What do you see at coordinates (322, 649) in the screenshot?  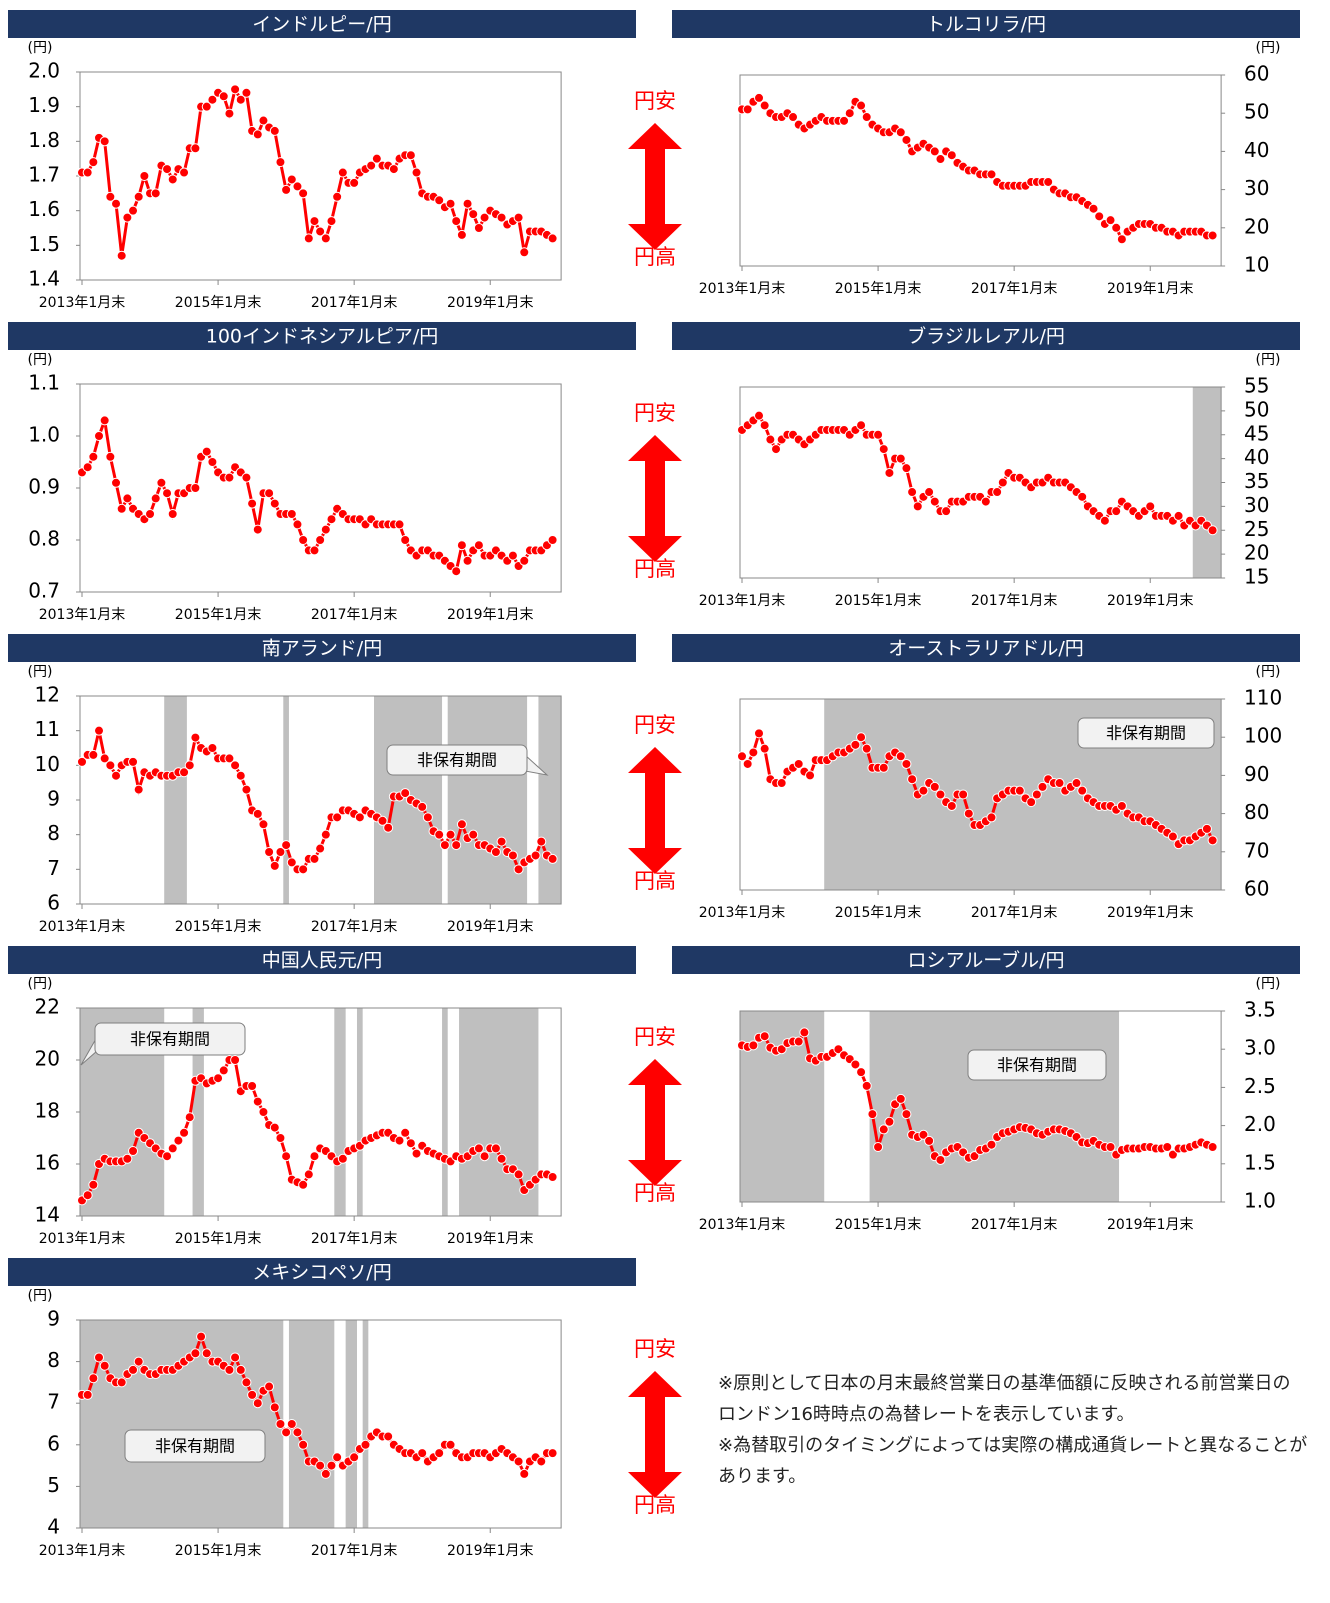 I see `chart-title: 南アランド/円` at bounding box center [322, 649].